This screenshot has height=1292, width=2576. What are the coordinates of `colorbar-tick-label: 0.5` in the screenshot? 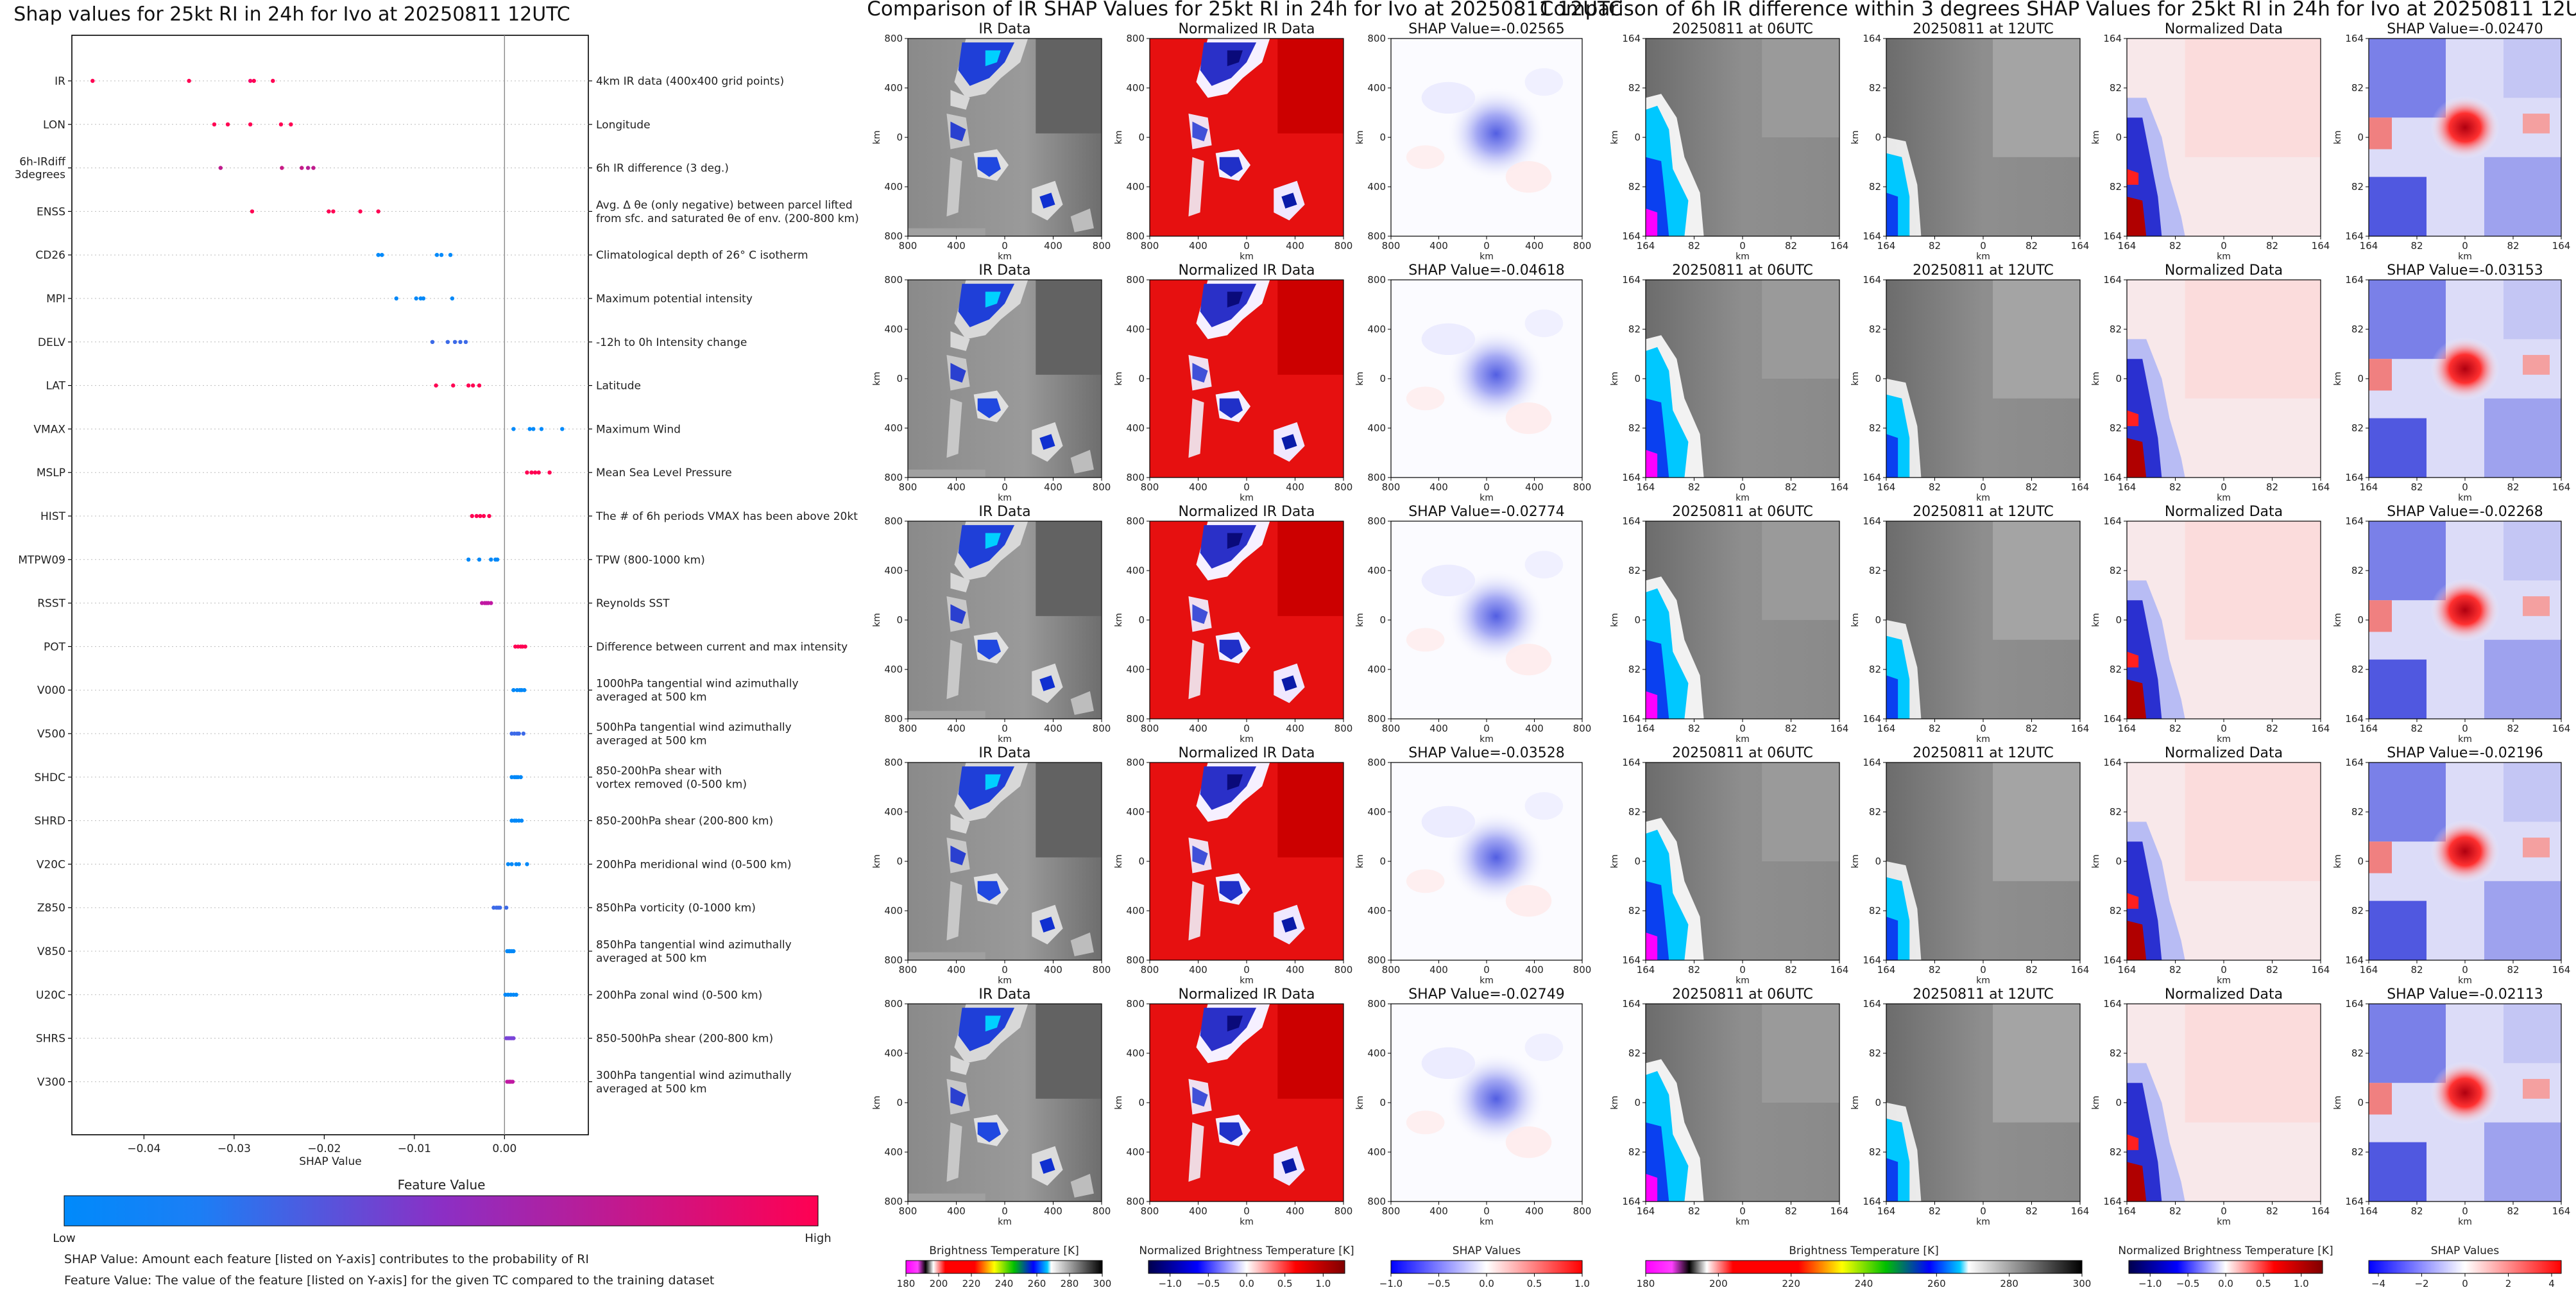 It's located at (2263, 1283).